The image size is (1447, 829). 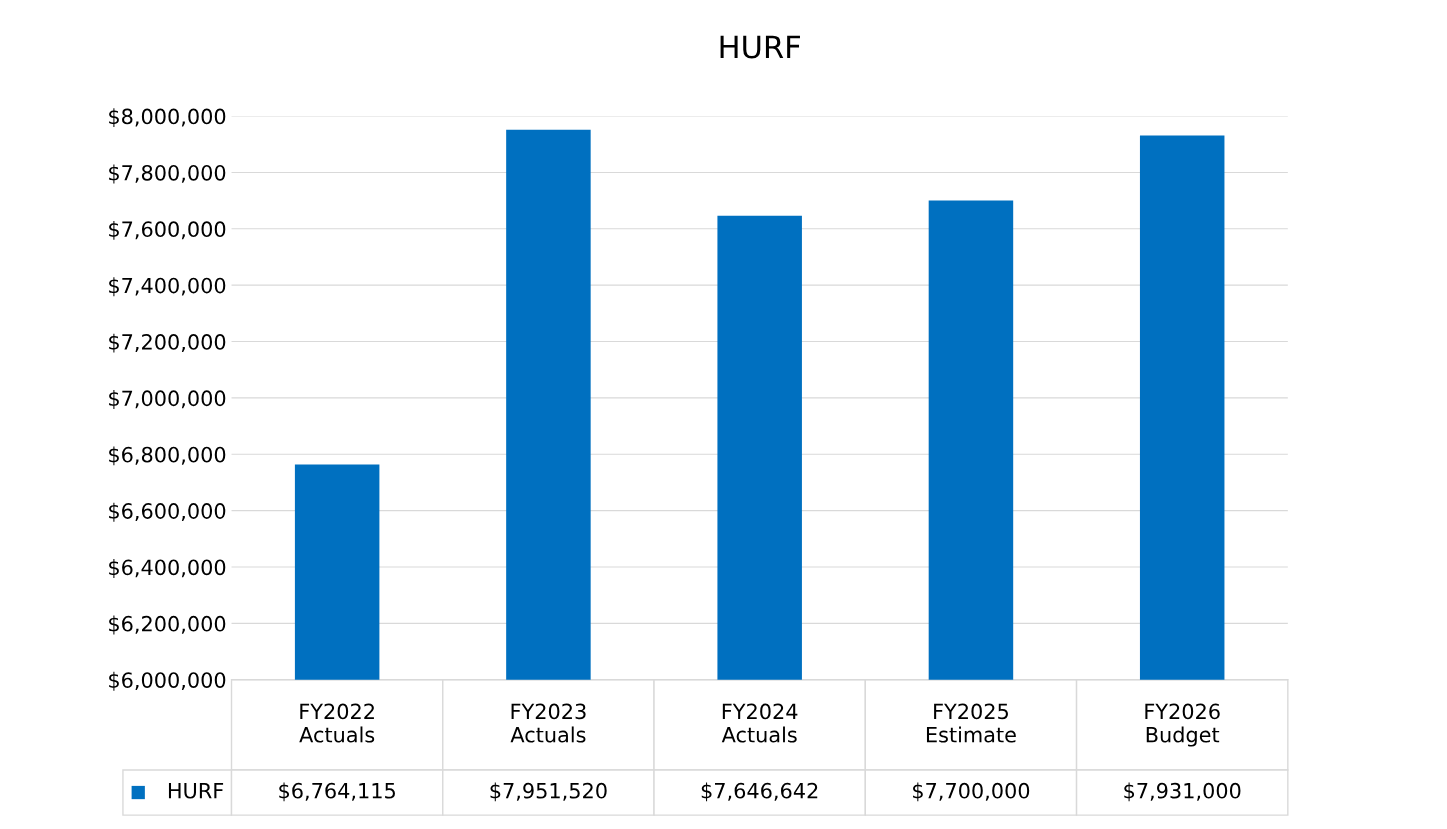 What do you see at coordinates (167, 625) in the screenshot?
I see `y-tick-label: $6,200,000` at bounding box center [167, 625].